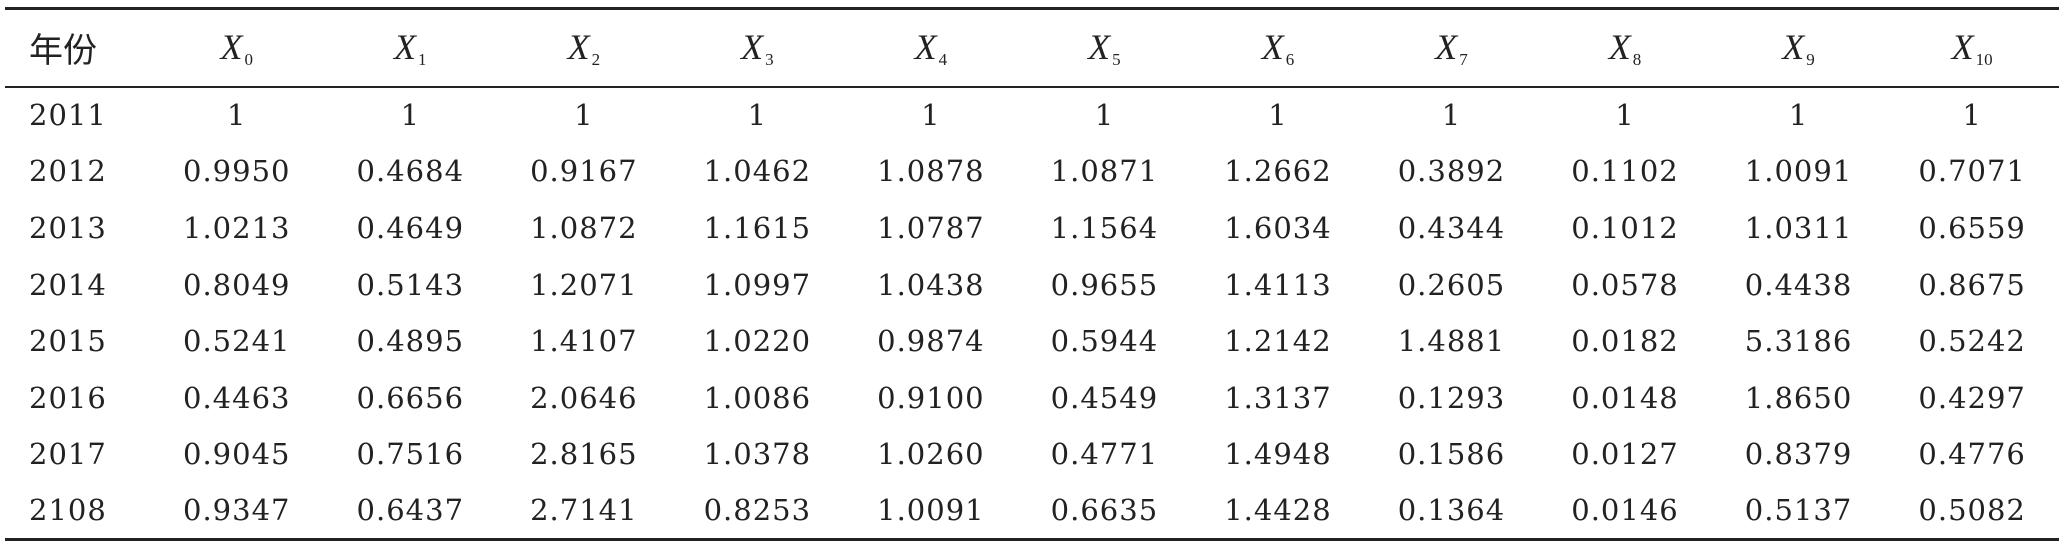 This screenshot has width=2064, height=544. I want to click on value-cell: 0.0127, so click(1625, 454).